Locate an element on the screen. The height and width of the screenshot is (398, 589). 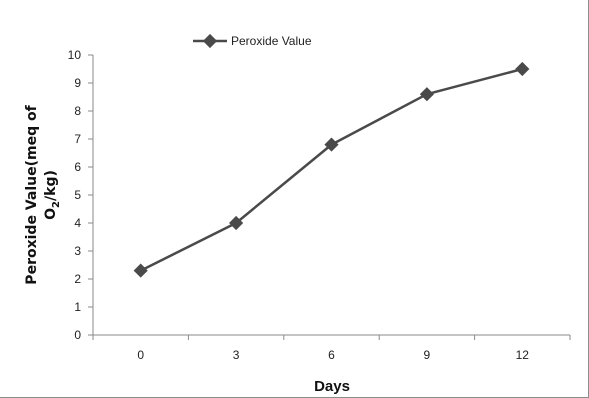
y-axis-title: Peroxide Value(meq of O2/kg) is located at coordinates (43, 194).